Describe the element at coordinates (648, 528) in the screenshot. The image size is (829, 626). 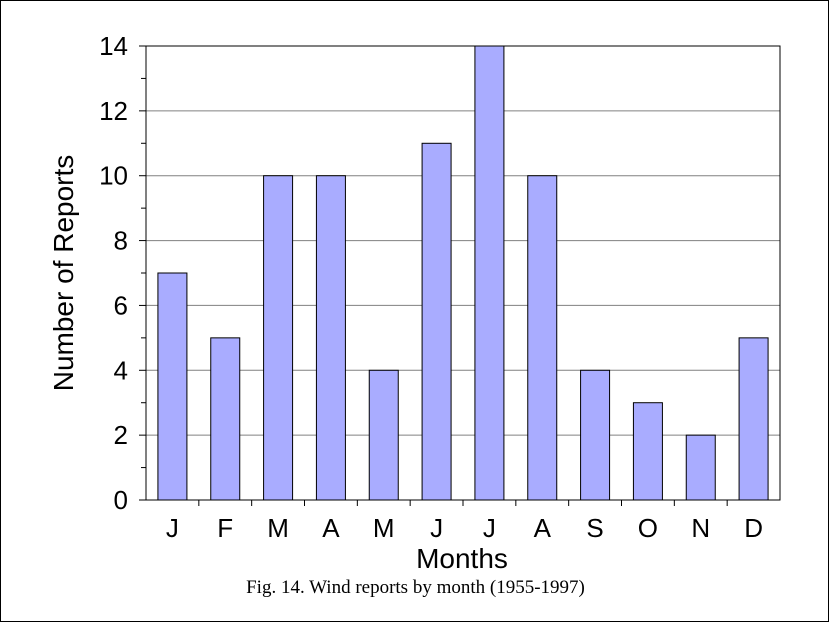
I see `x-tick-label-9: O` at that location.